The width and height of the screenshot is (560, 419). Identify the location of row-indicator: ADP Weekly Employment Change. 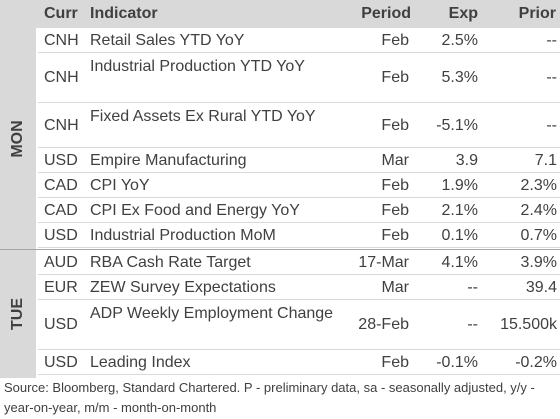
(212, 313).